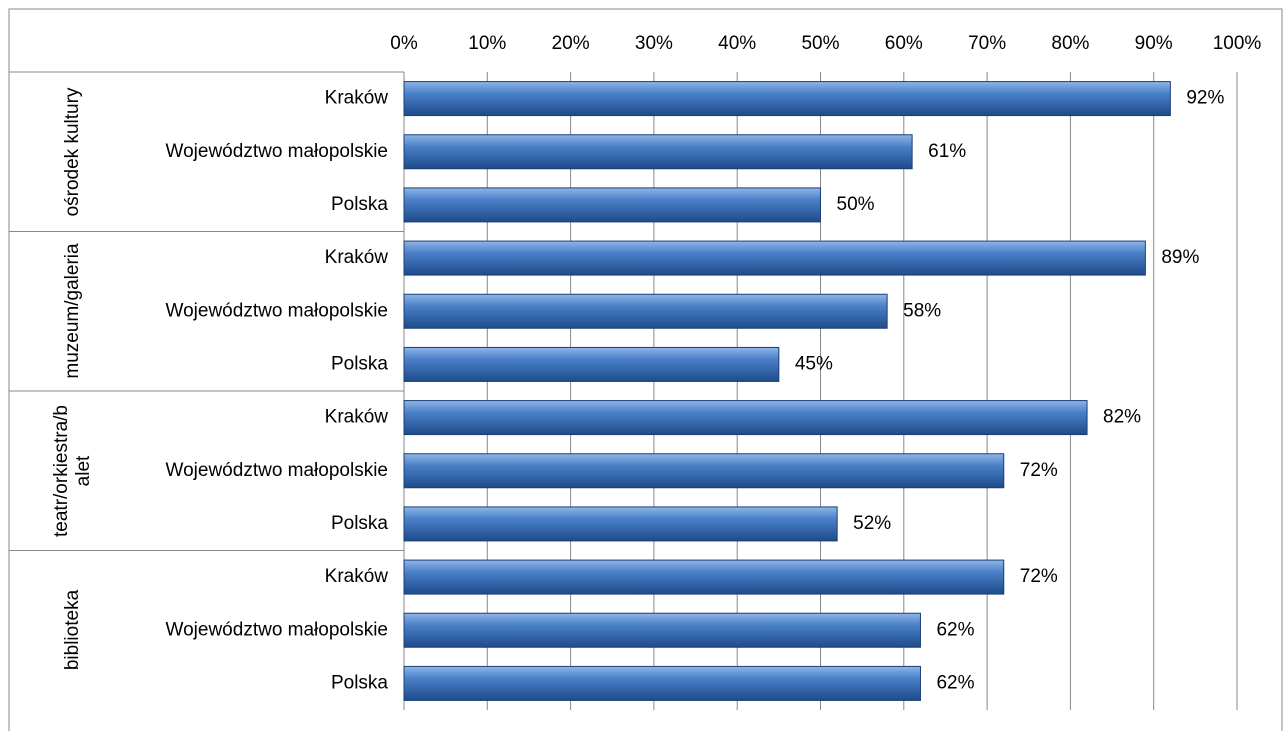 The image size is (1285, 731). Describe the element at coordinates (856, 204) in the screenshot. I see `value-label: 50%` at that location.